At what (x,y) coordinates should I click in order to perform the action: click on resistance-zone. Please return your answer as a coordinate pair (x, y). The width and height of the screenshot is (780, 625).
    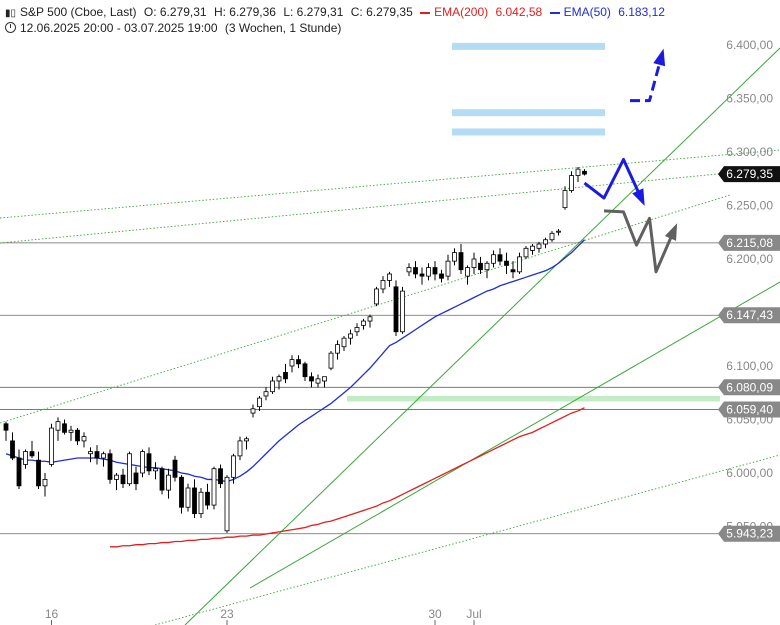
    Looking at the image, I should click on (528, 113).